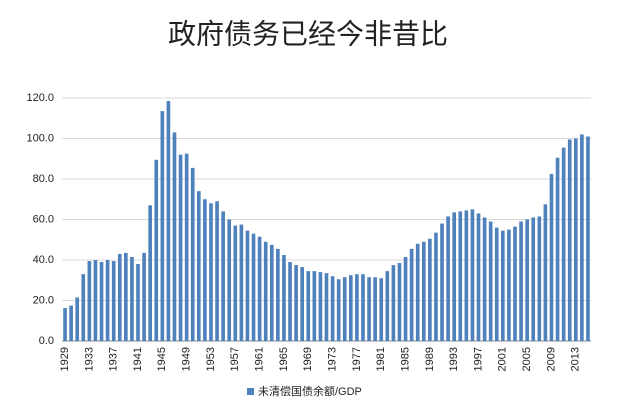 The image size is (617, 414). Describe the element at coordinates (260, 359) in the screenshot. I see `x-tick-label: 1961` at that location.